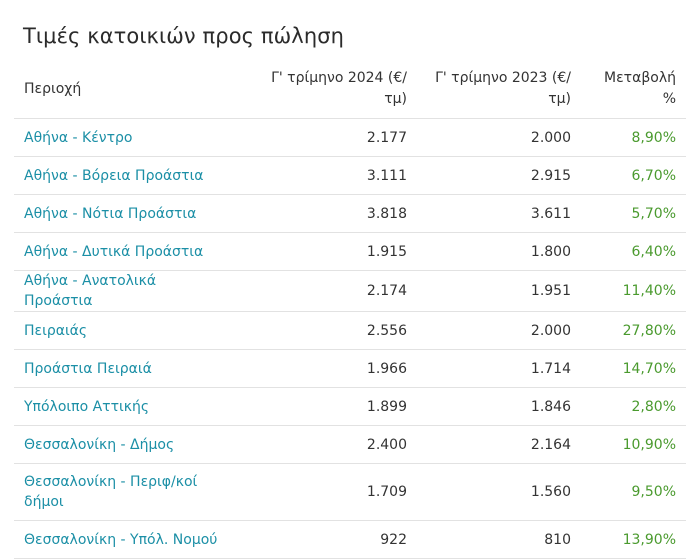 Image resolution: width=700 pixels, height=559 pixels. I want to click on area-link: Θεσσαλονίκη - Δήμος, so click(126, 444).